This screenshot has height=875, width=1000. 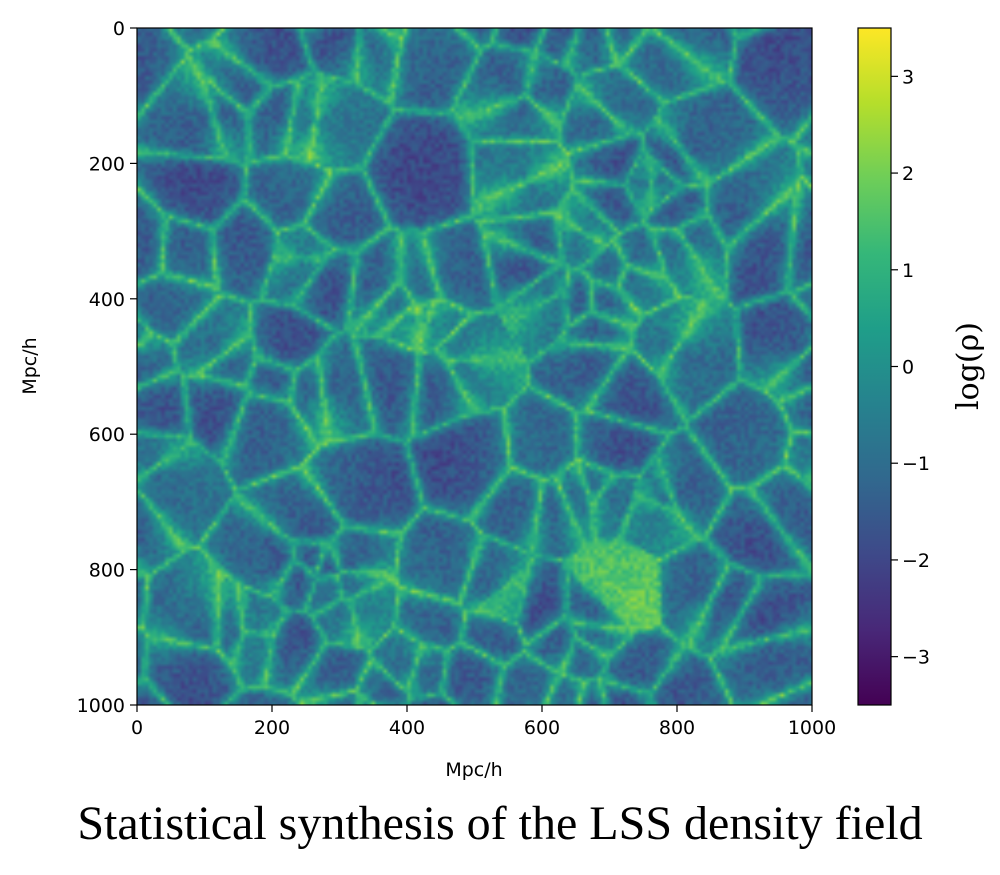 What do you see at coordinates (874, 366) in the screenshot?
I see `colorbar` at bounding box center [874, 366].